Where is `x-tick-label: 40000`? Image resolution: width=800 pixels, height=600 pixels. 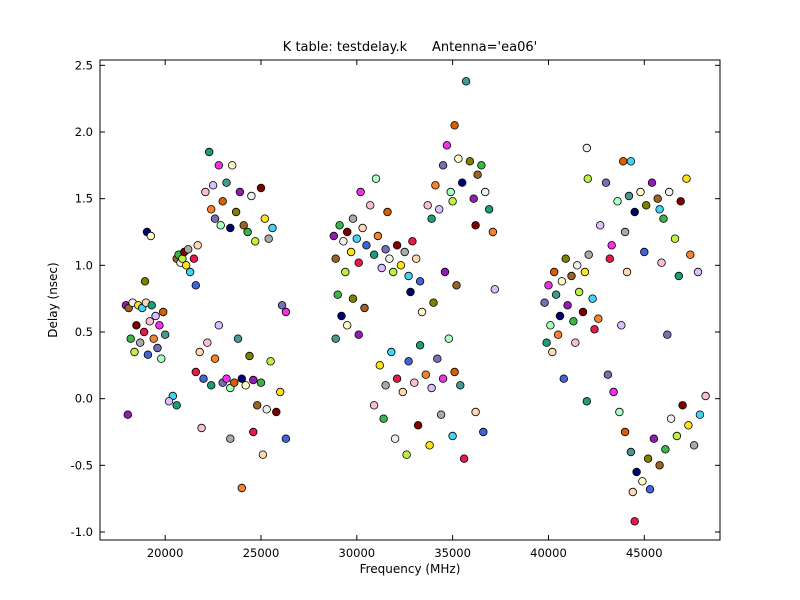 x-tick-label: 40000 is located at coordinates (548, 553).